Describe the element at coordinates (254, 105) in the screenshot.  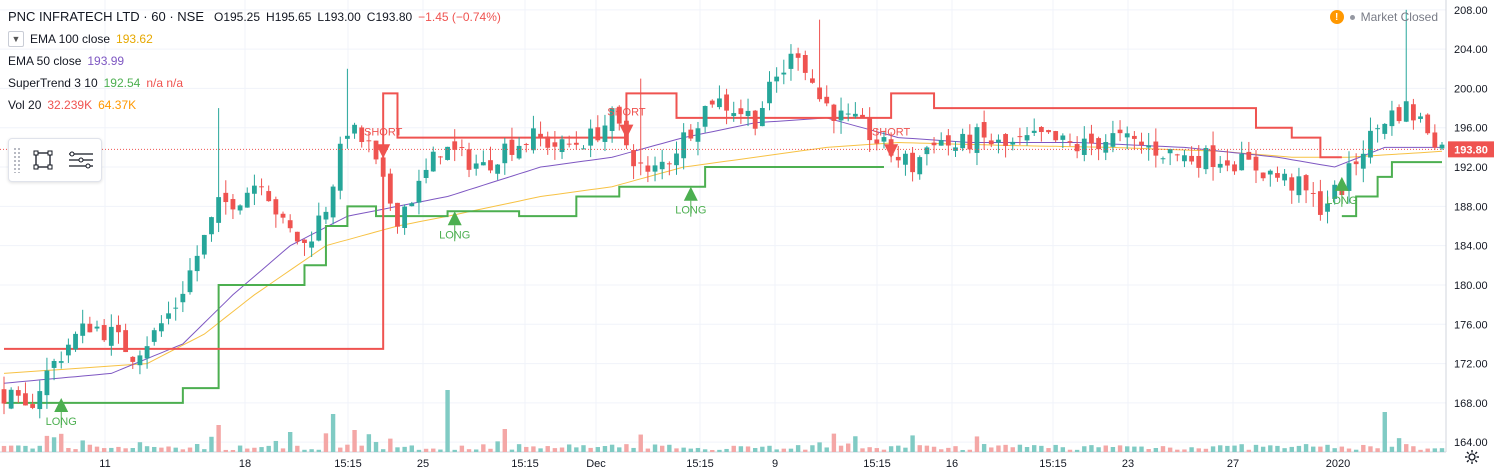
I see `indicator-volume: Vol 20 32.239K 64.37K` at that location.